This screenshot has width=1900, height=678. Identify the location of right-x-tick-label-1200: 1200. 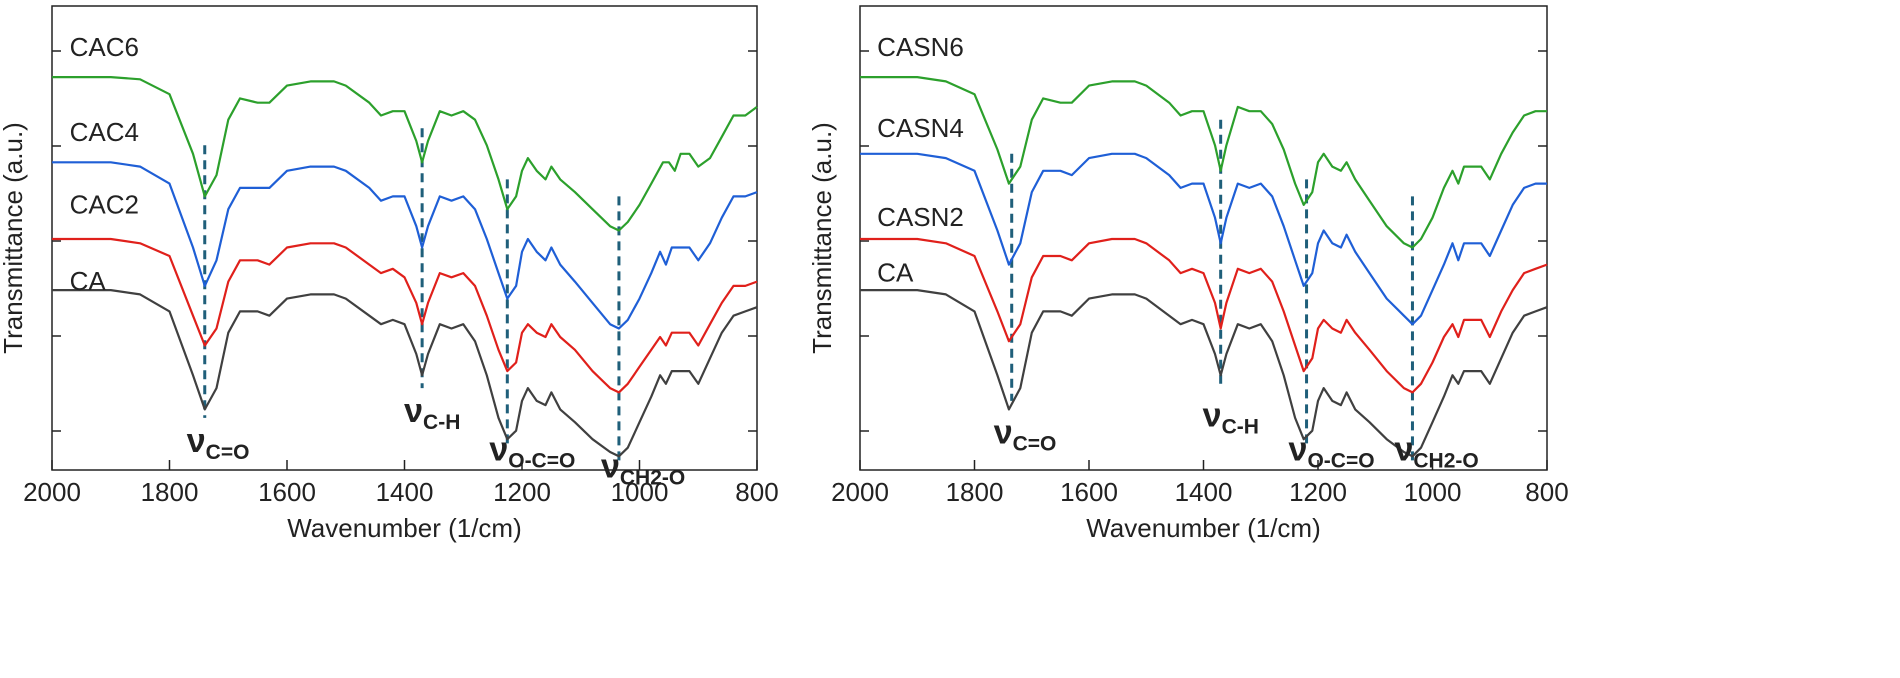
(1318, 492).